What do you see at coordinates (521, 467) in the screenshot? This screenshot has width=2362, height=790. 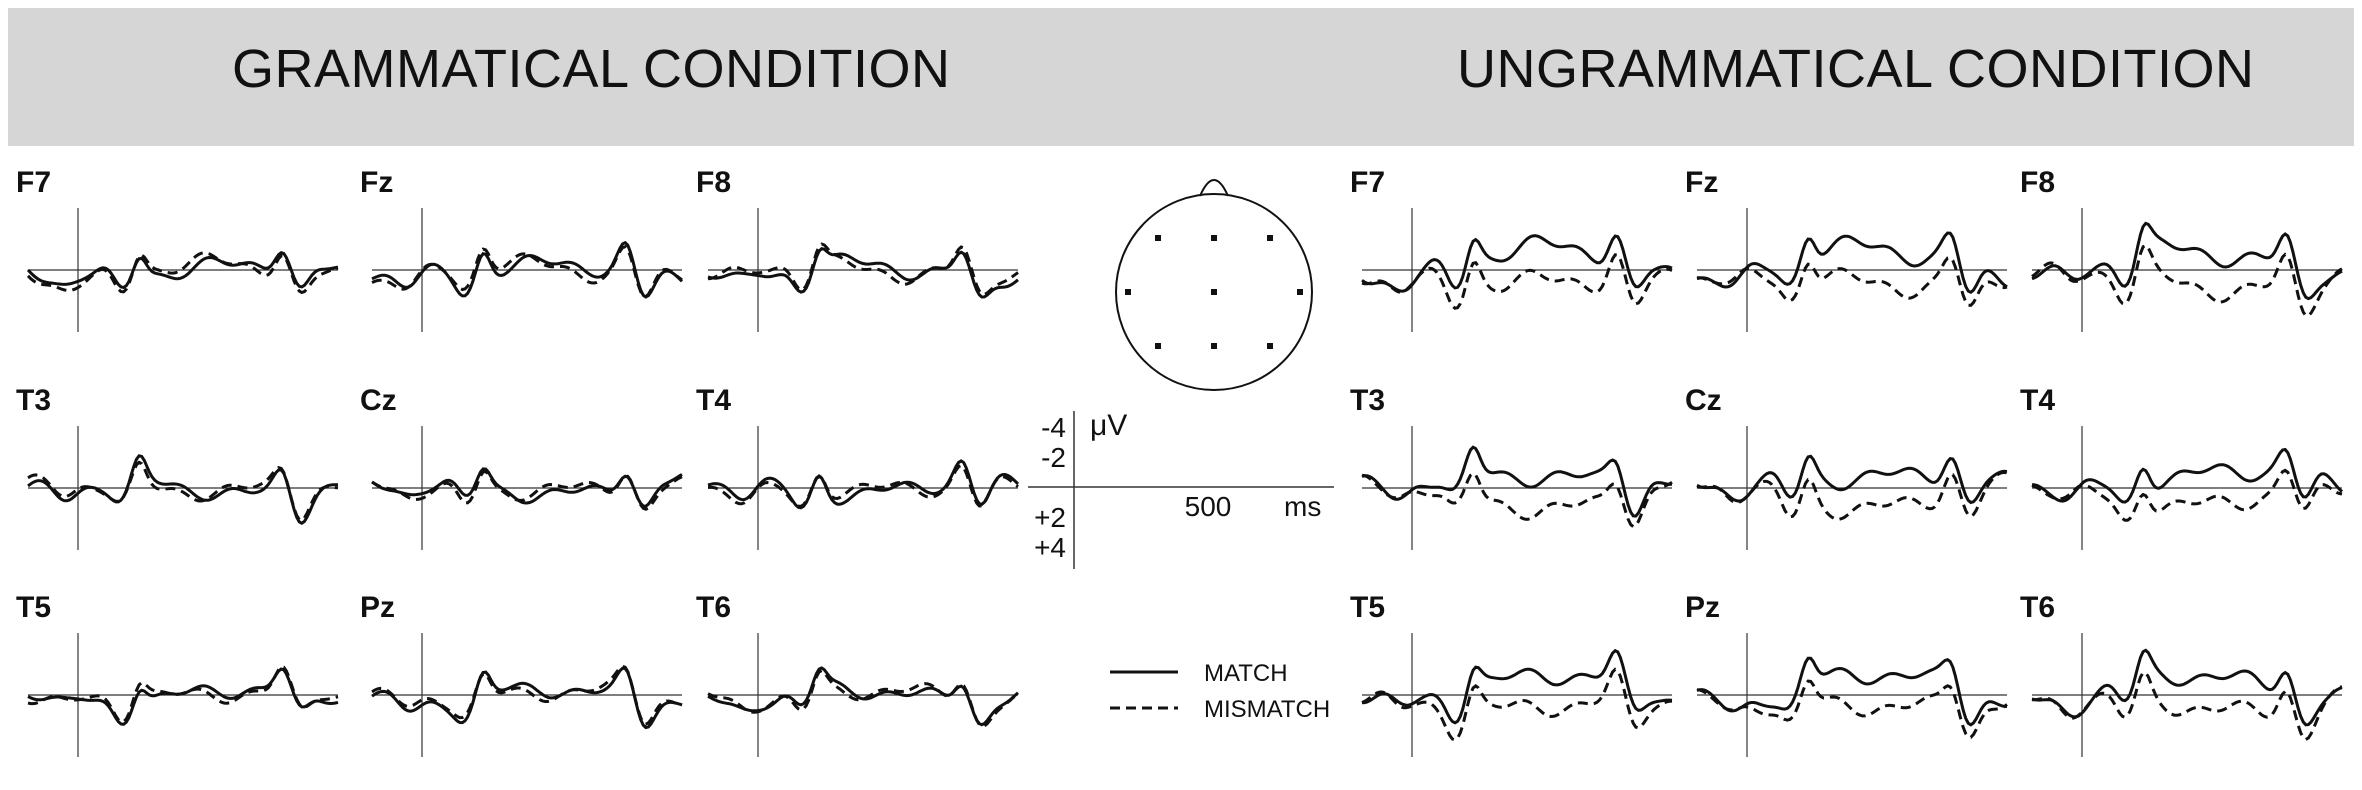 I see `panel-grammatical-cz: Cz` at bounding box center [521, 467].